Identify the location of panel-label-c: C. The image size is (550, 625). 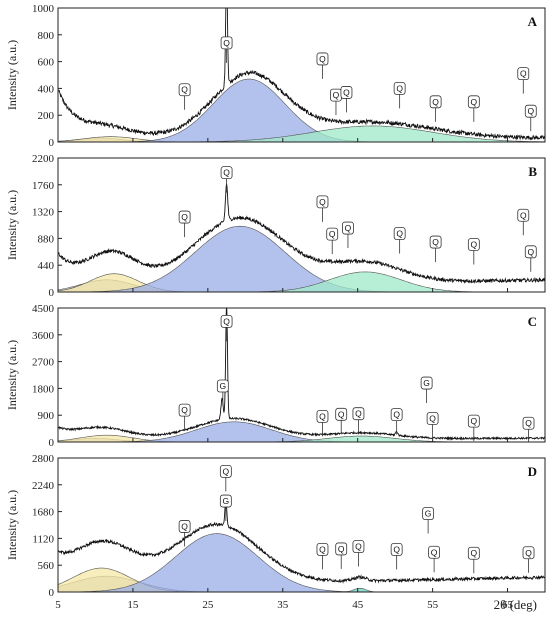
(532, 321).